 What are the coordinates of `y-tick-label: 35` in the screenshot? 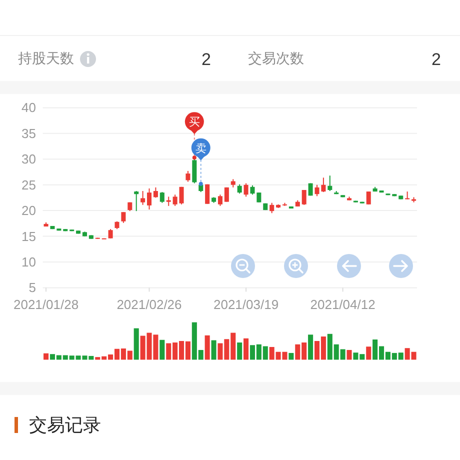 It's located at (29, 133).